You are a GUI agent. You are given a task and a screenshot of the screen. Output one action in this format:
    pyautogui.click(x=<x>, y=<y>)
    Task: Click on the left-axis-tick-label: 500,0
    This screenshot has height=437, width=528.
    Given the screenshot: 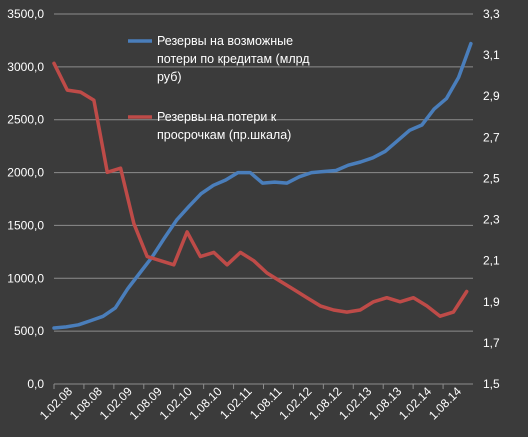 What is the action you would take?
    pyautogui.click(x=29, y=331)
    